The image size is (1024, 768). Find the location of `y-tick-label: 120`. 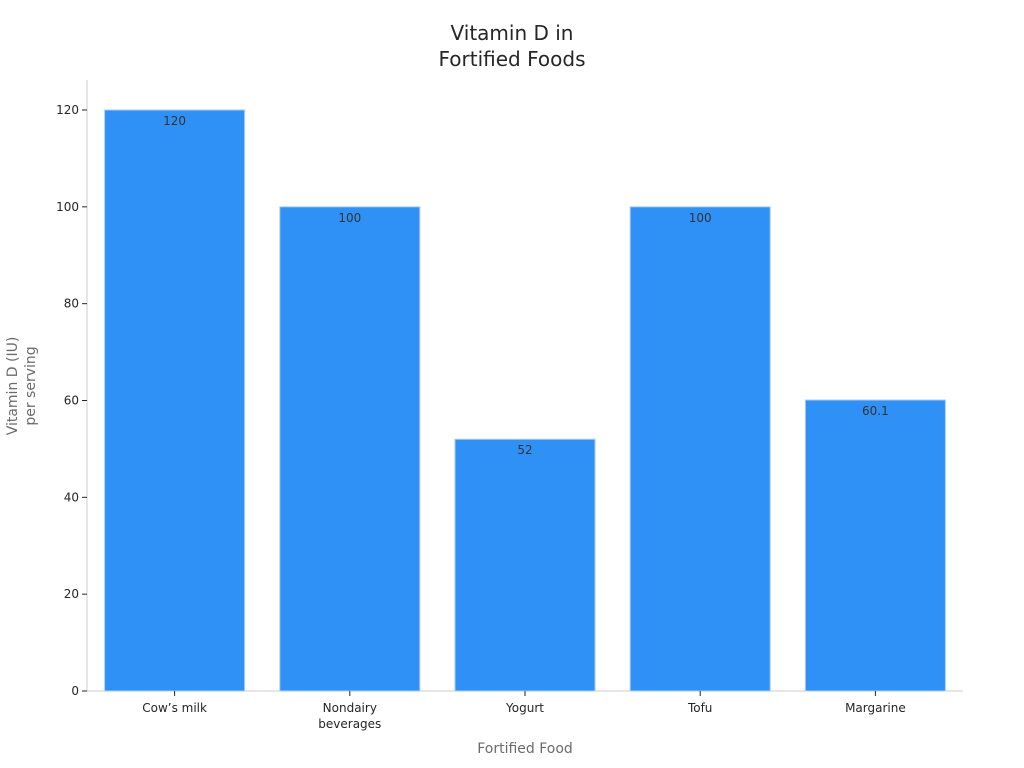

y-tick-label: 120 is located at coordinates (67, 110).